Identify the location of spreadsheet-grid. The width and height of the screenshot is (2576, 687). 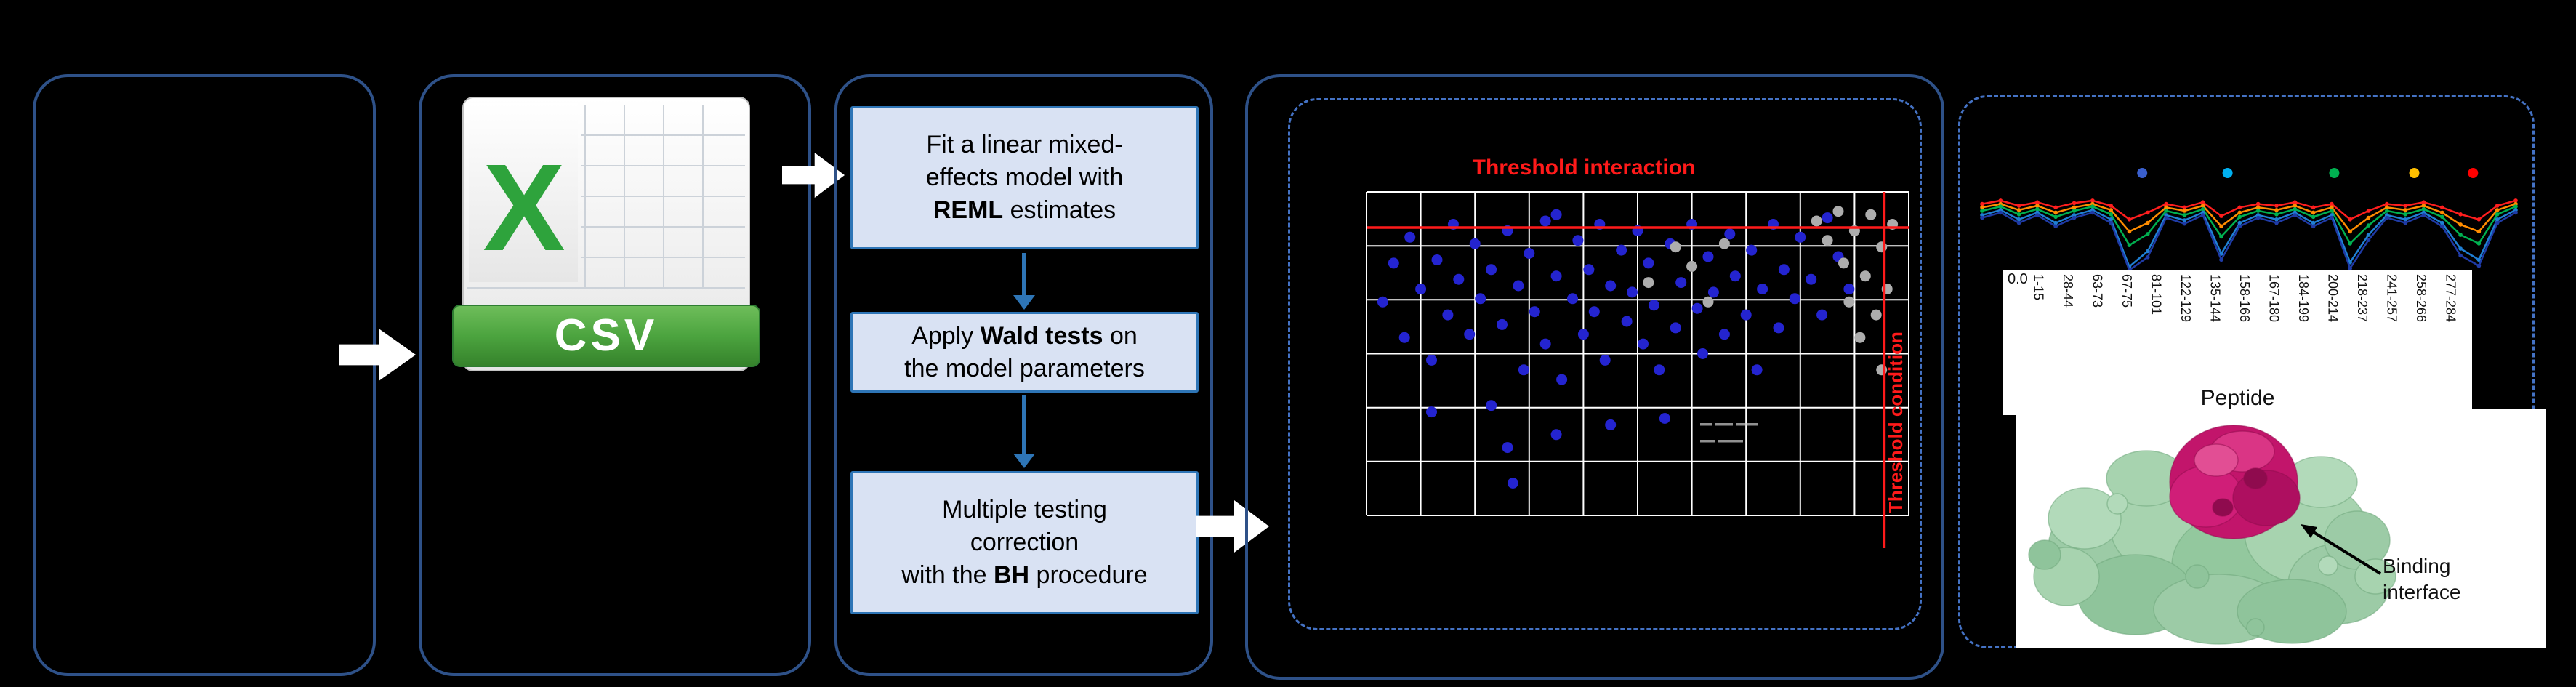
(606, 197).